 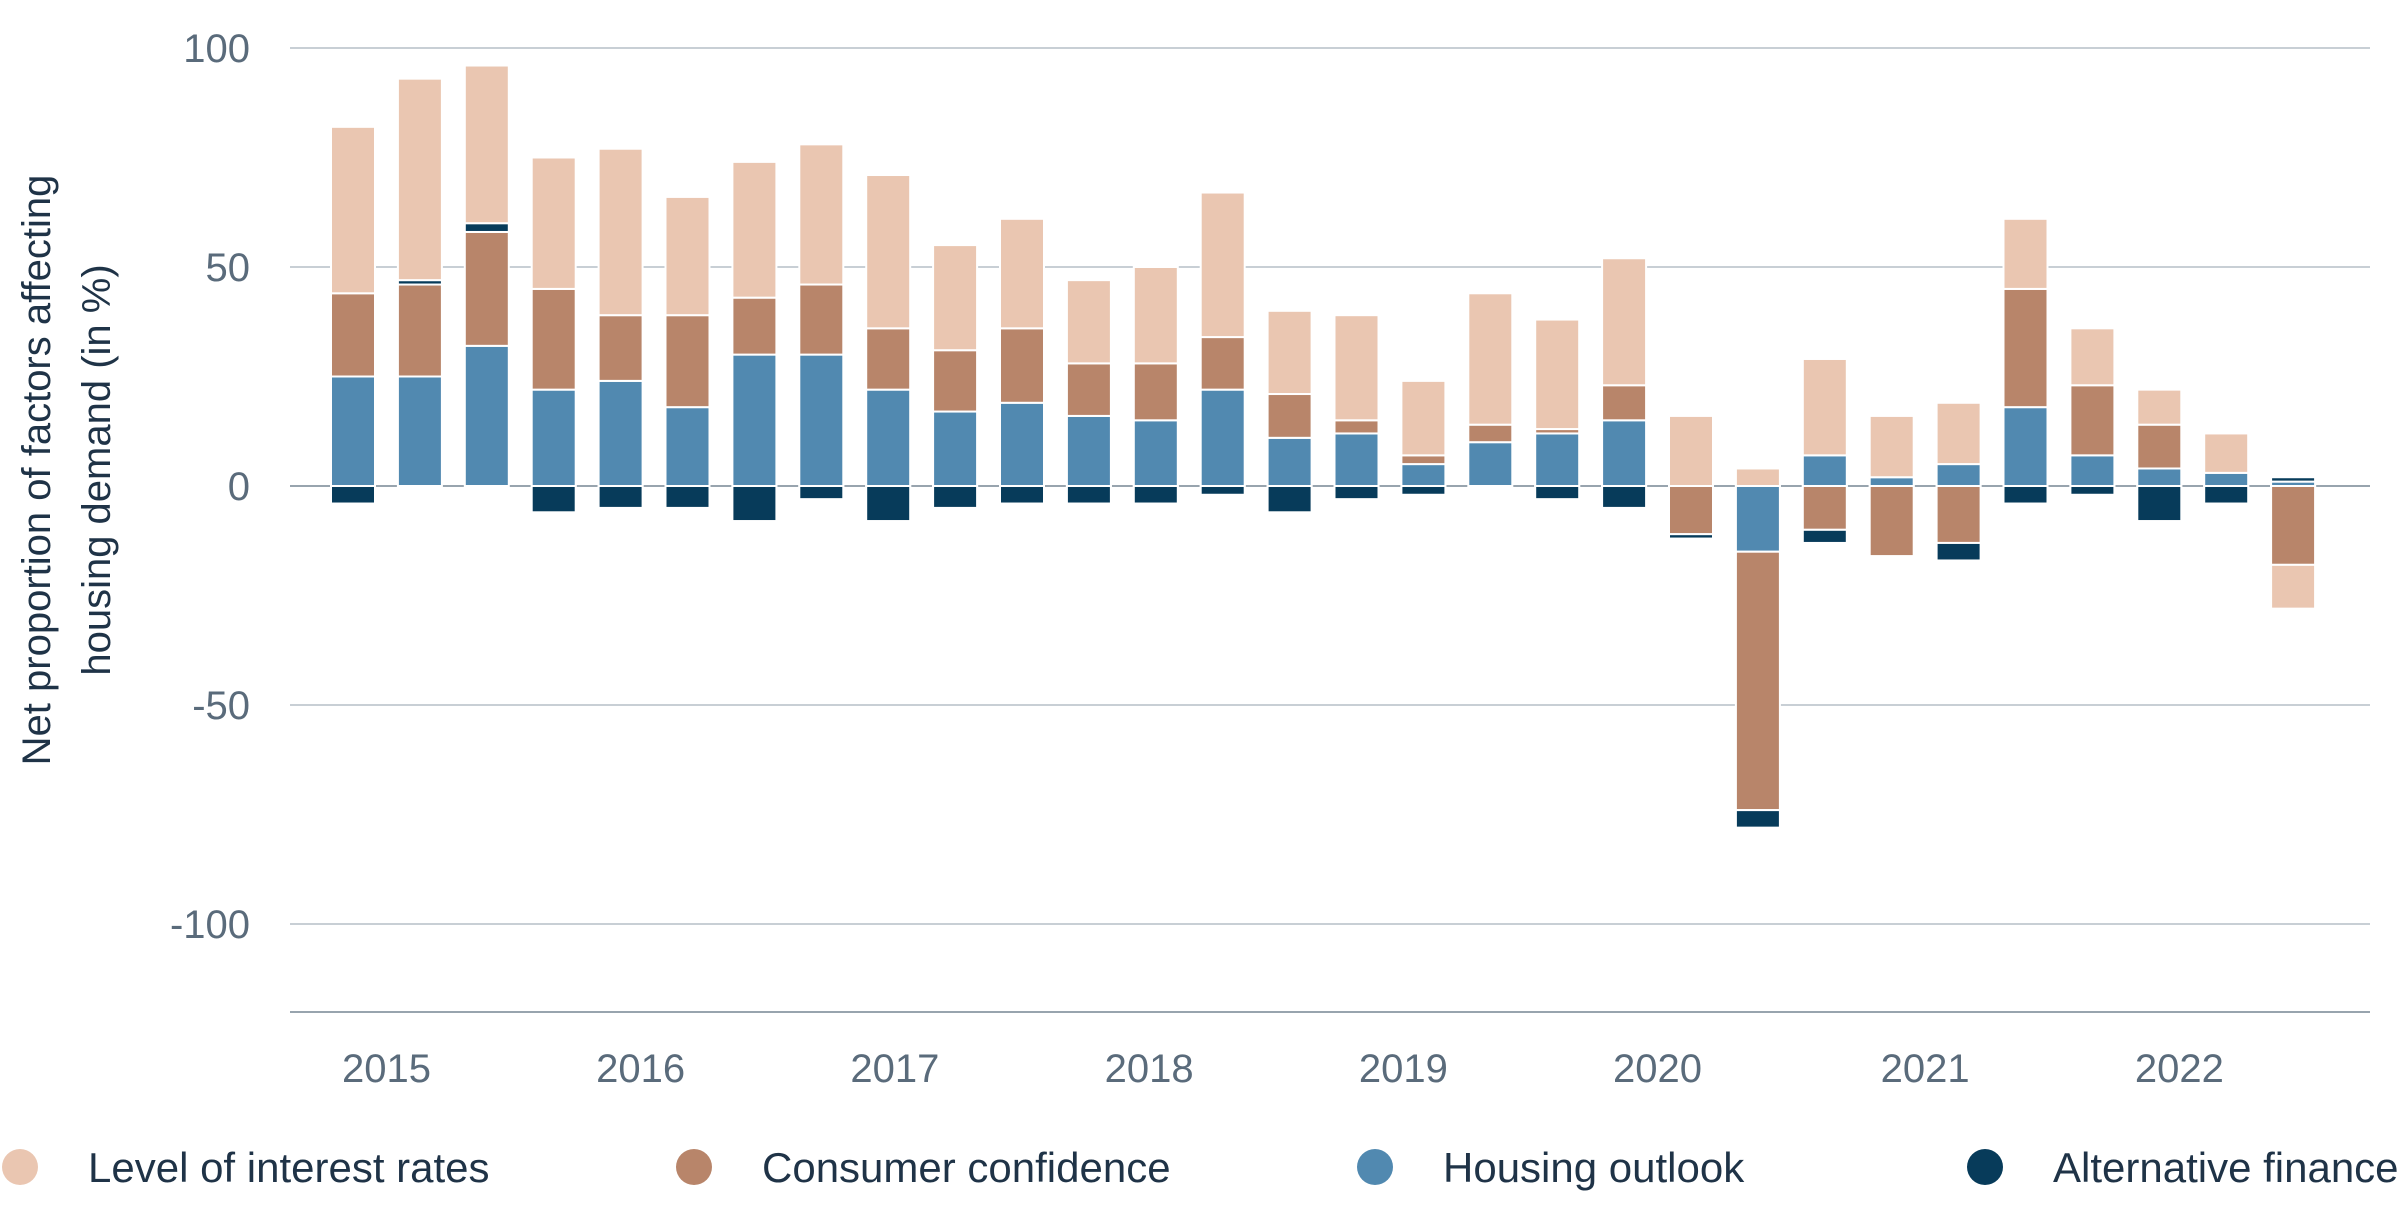 I want to click on bar-2021-q1-consumer-confidence, so click(x=1958, y=514).